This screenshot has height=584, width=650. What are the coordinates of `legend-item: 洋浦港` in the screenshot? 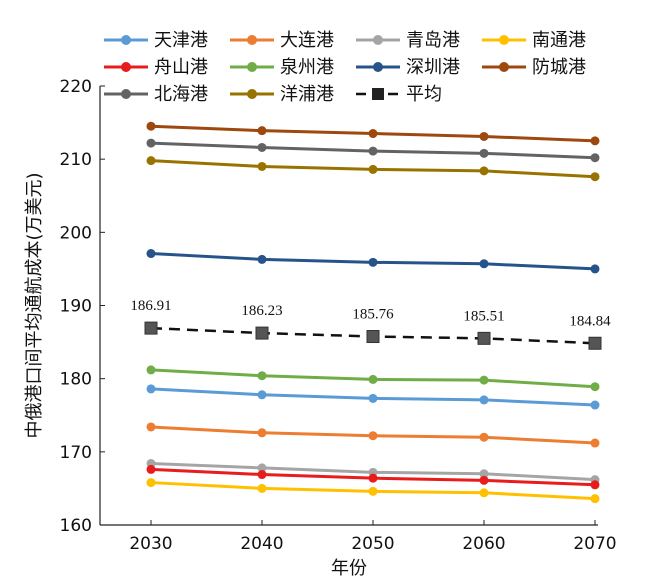 It's located at (282, 94).